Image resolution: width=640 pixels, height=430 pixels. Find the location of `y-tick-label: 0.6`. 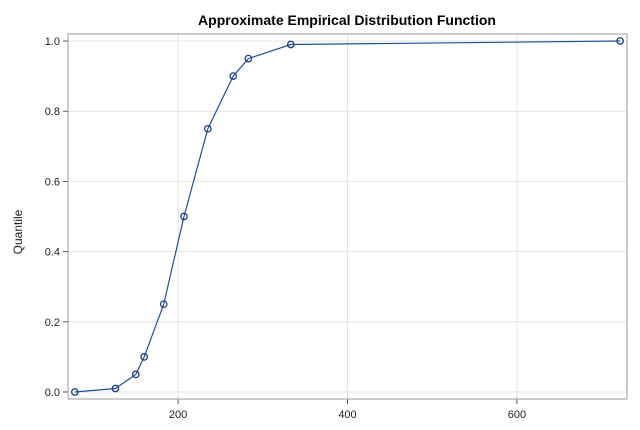

y-tick-label: 0.6 is located at coordinates (52, 182).